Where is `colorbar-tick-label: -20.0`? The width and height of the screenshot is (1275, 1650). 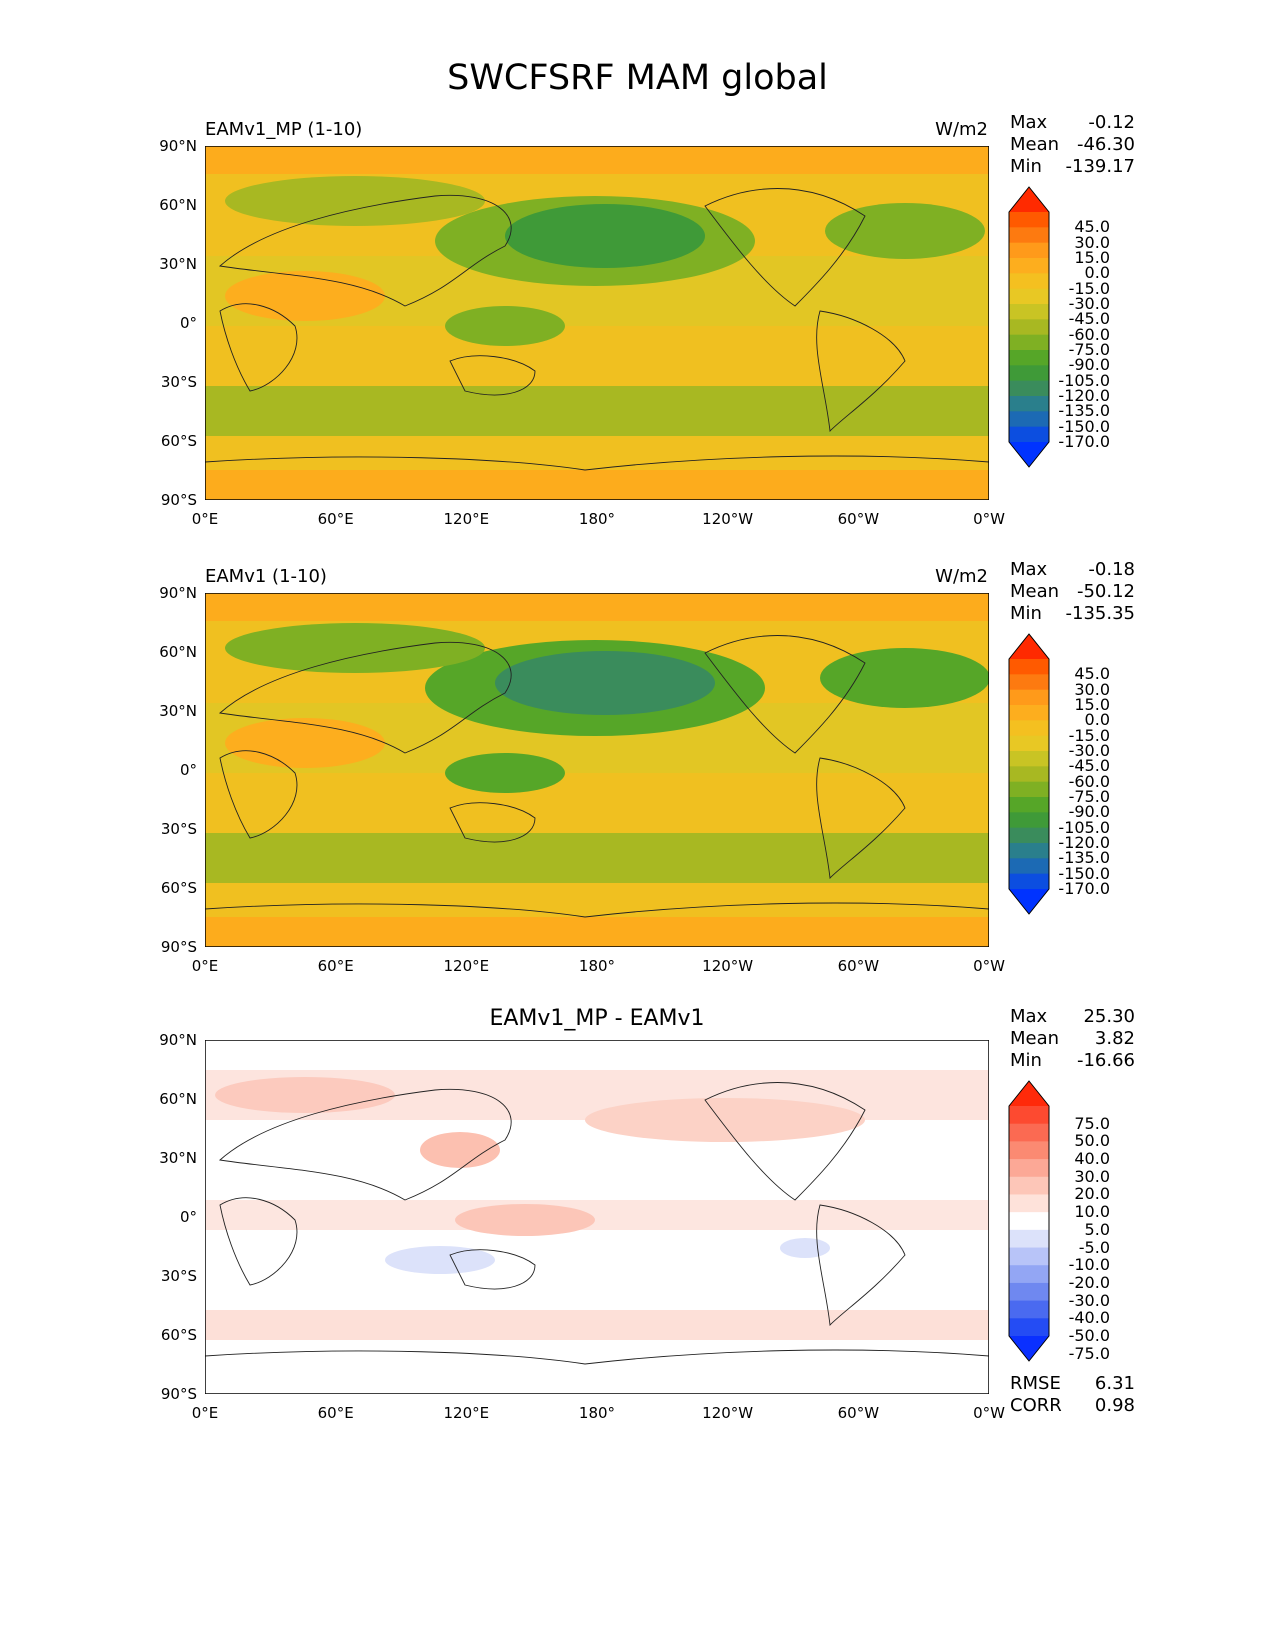
colorbar-tick-label: -20.0 is located at coordinates (1089, 1282).